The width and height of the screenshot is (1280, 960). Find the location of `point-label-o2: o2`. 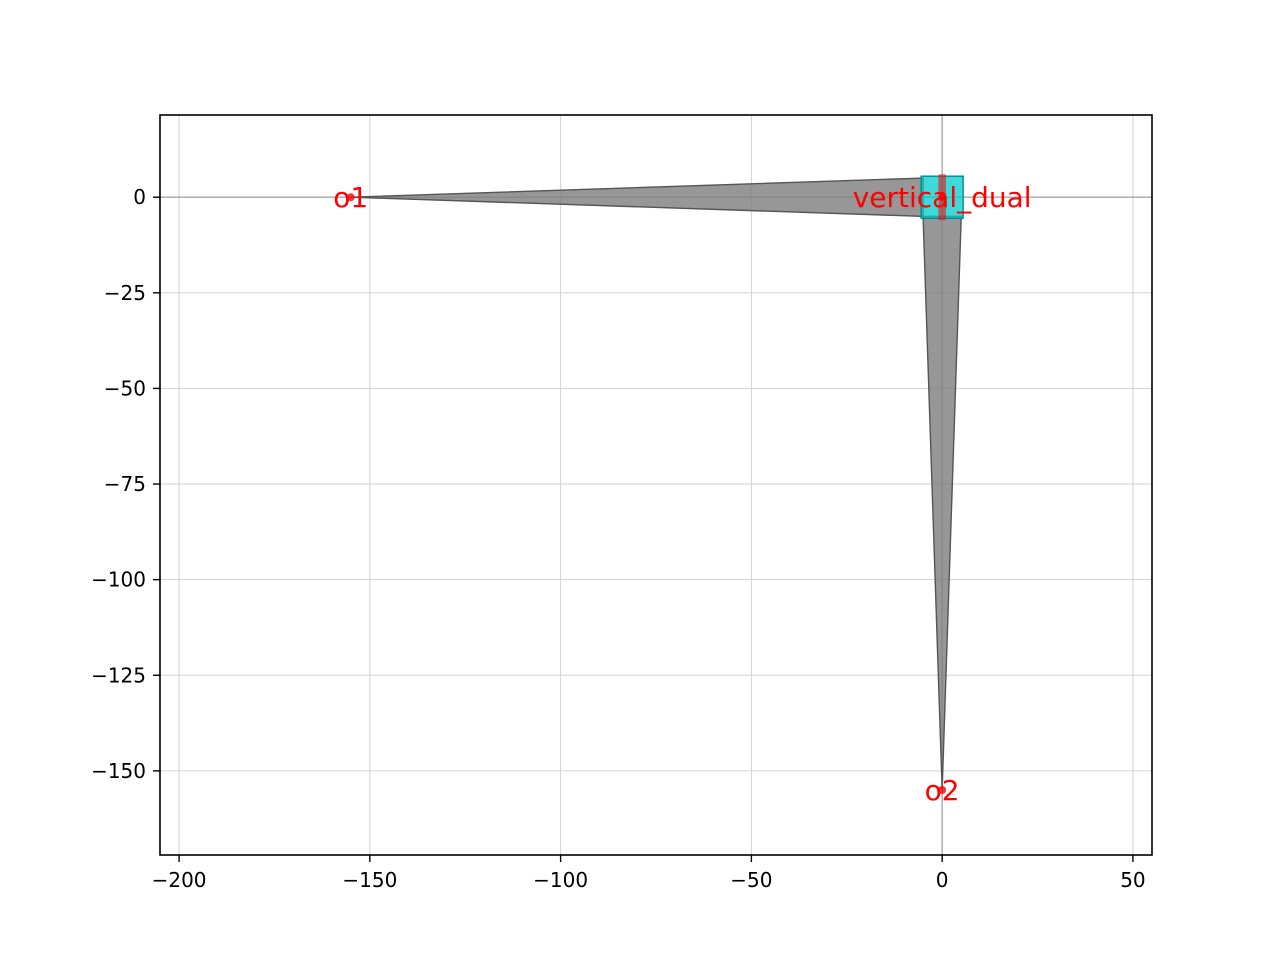

point-label-o2: o2 is located at coordinates (942, 790).